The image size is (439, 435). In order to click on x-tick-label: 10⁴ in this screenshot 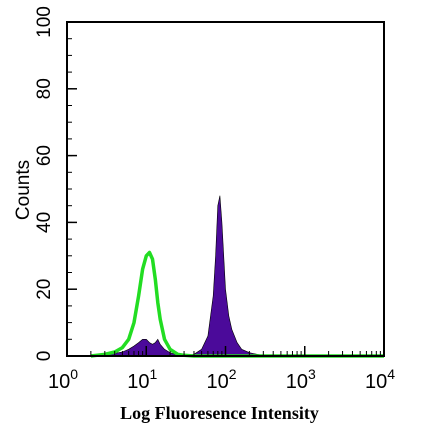, I will do `click(380, 379)`.